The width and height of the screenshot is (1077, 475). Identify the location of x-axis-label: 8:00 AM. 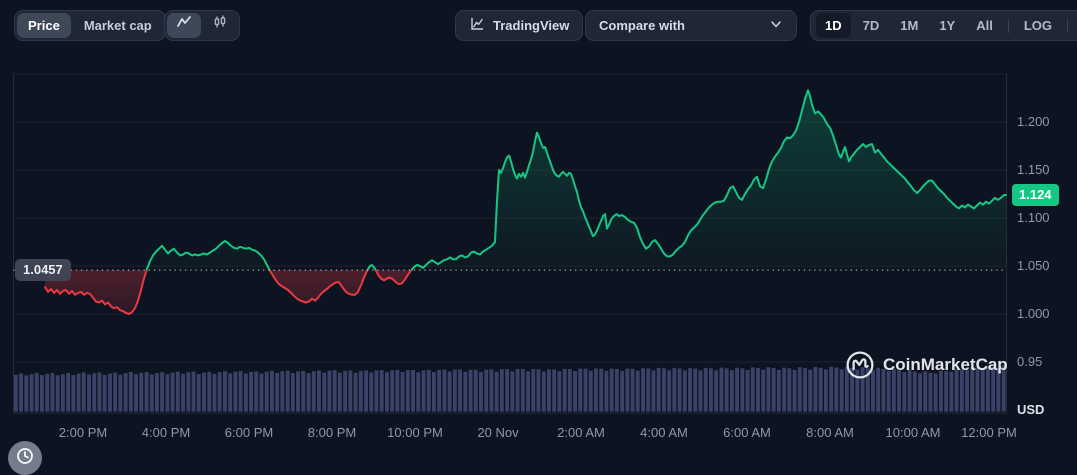
(830, 432).